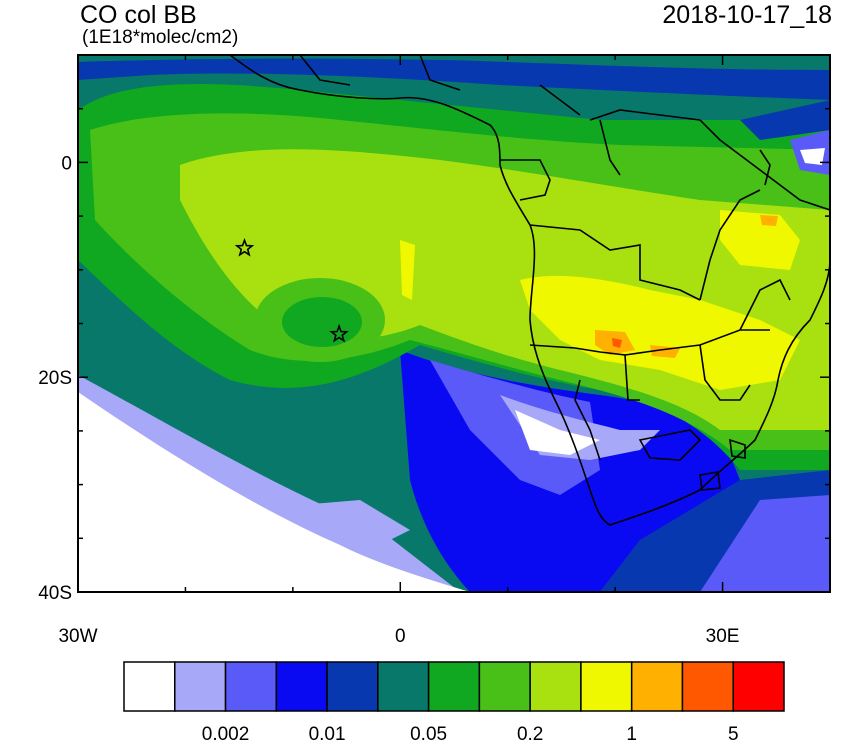  Describe the element at coordinates (530, 734) in the screenshot. I see `colorbar-label: 0.2` at that location.